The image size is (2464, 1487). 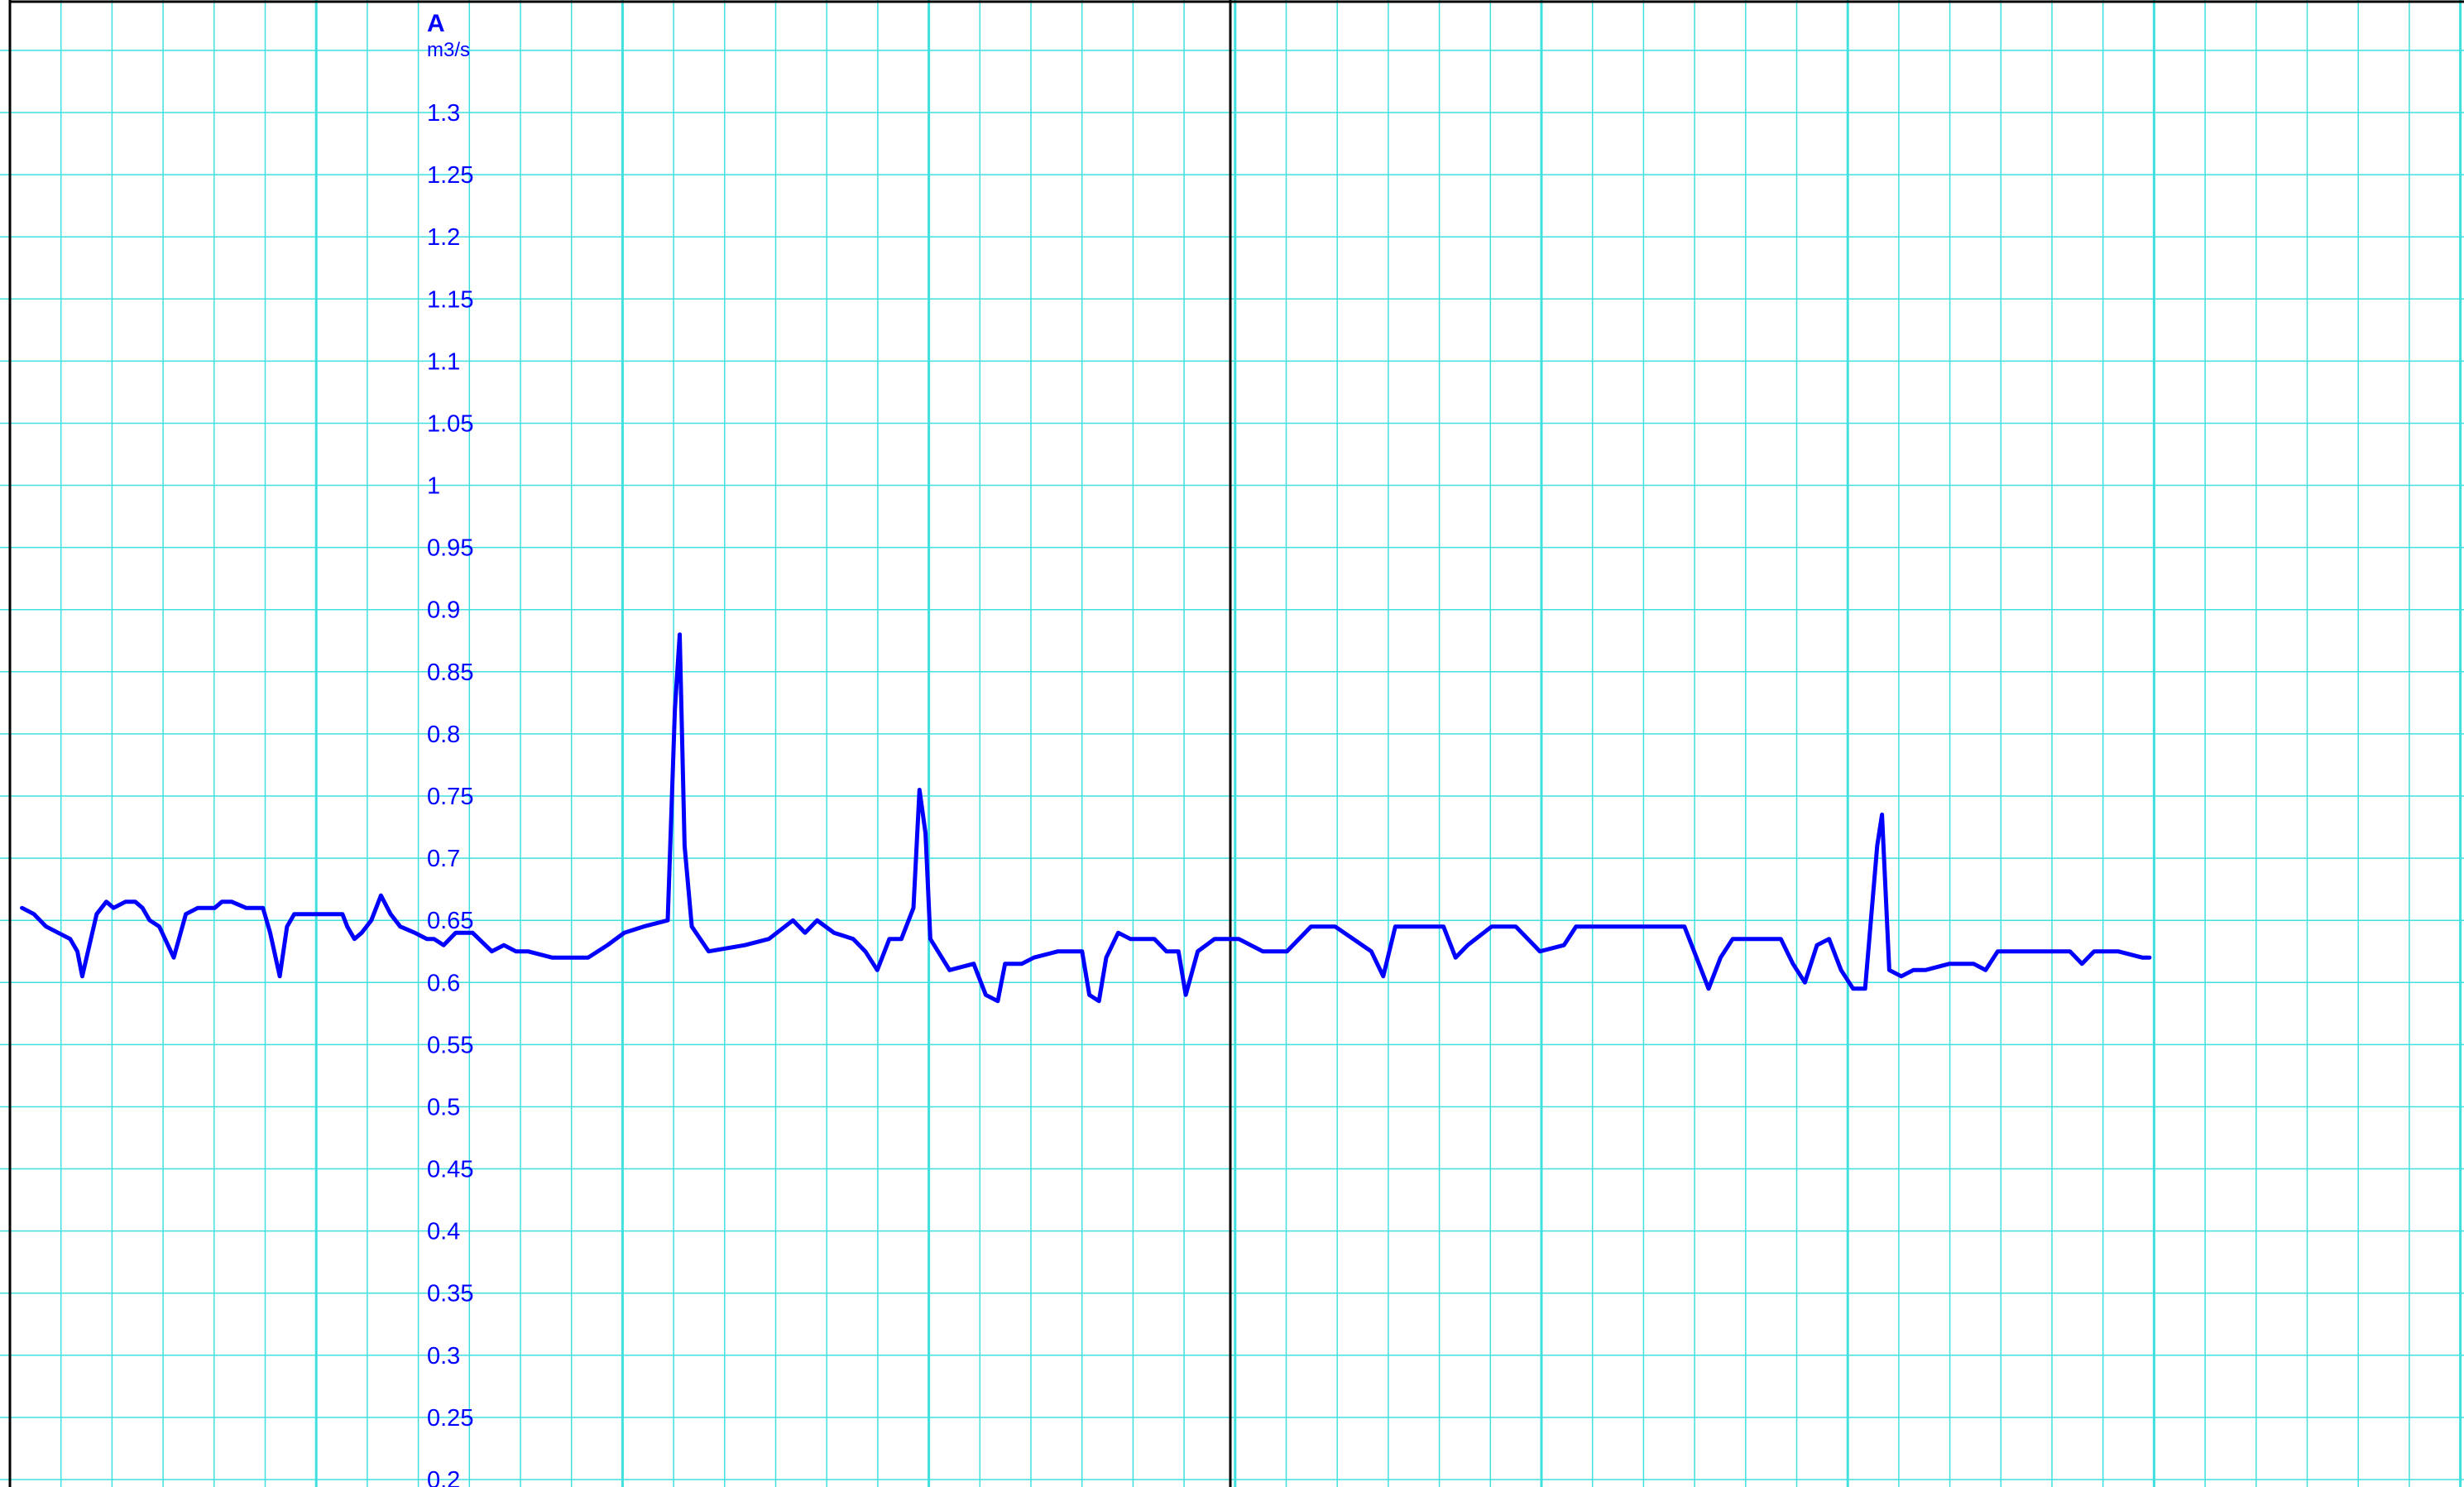 I want to click on y-tick-label: 0.35, so click(x=450, y=1294).